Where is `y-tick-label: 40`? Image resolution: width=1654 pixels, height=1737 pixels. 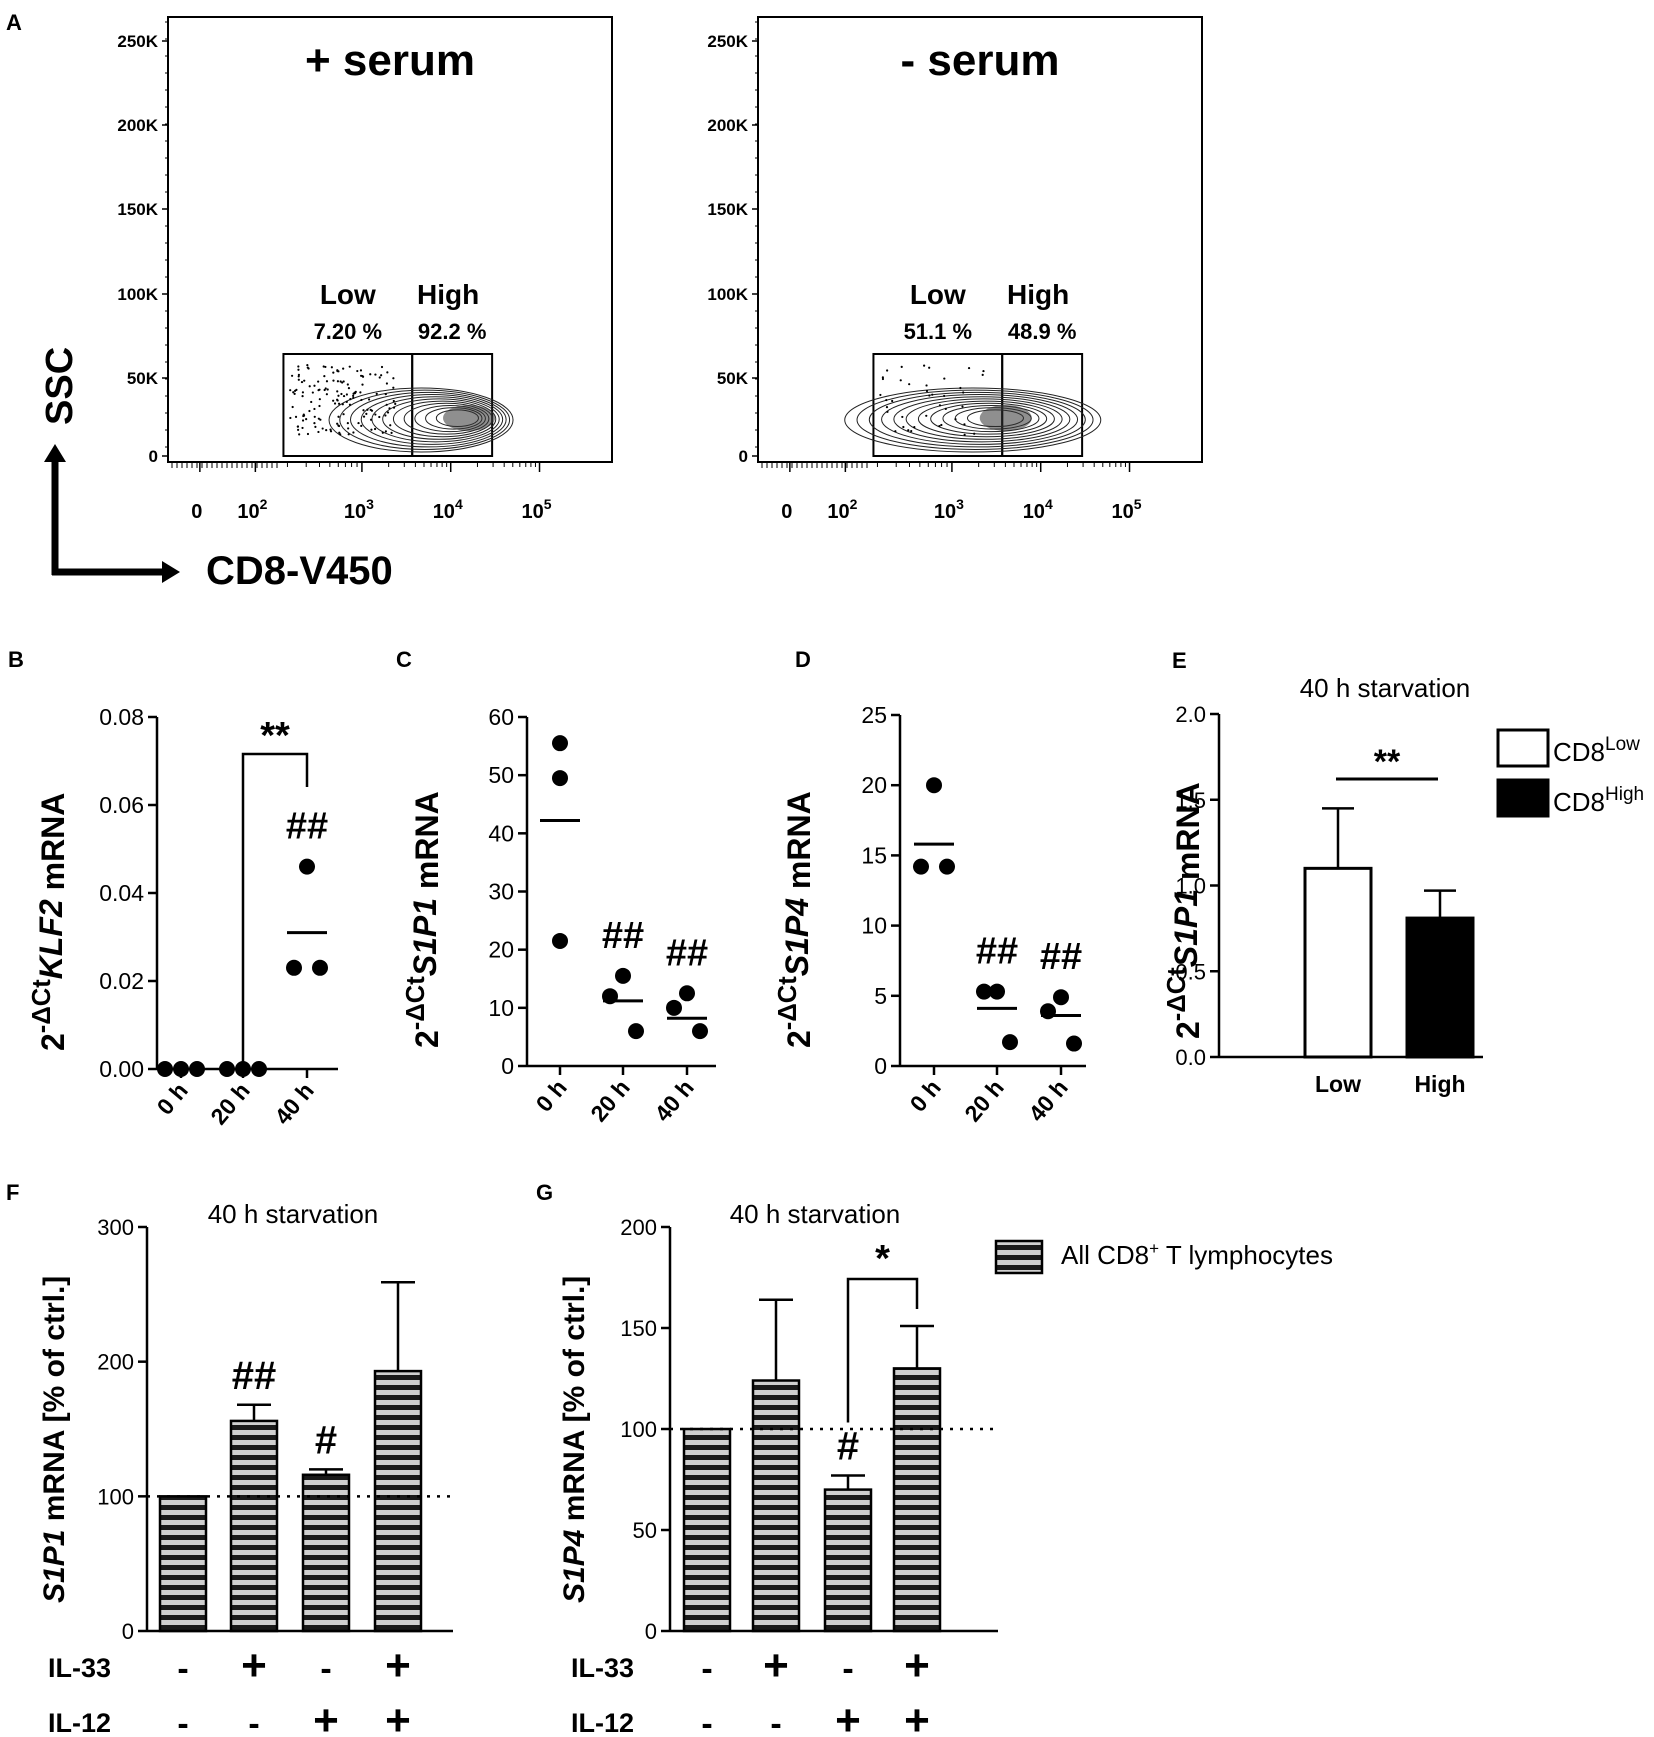
y-tick-label: 40 is located at coordinates (501, 833).